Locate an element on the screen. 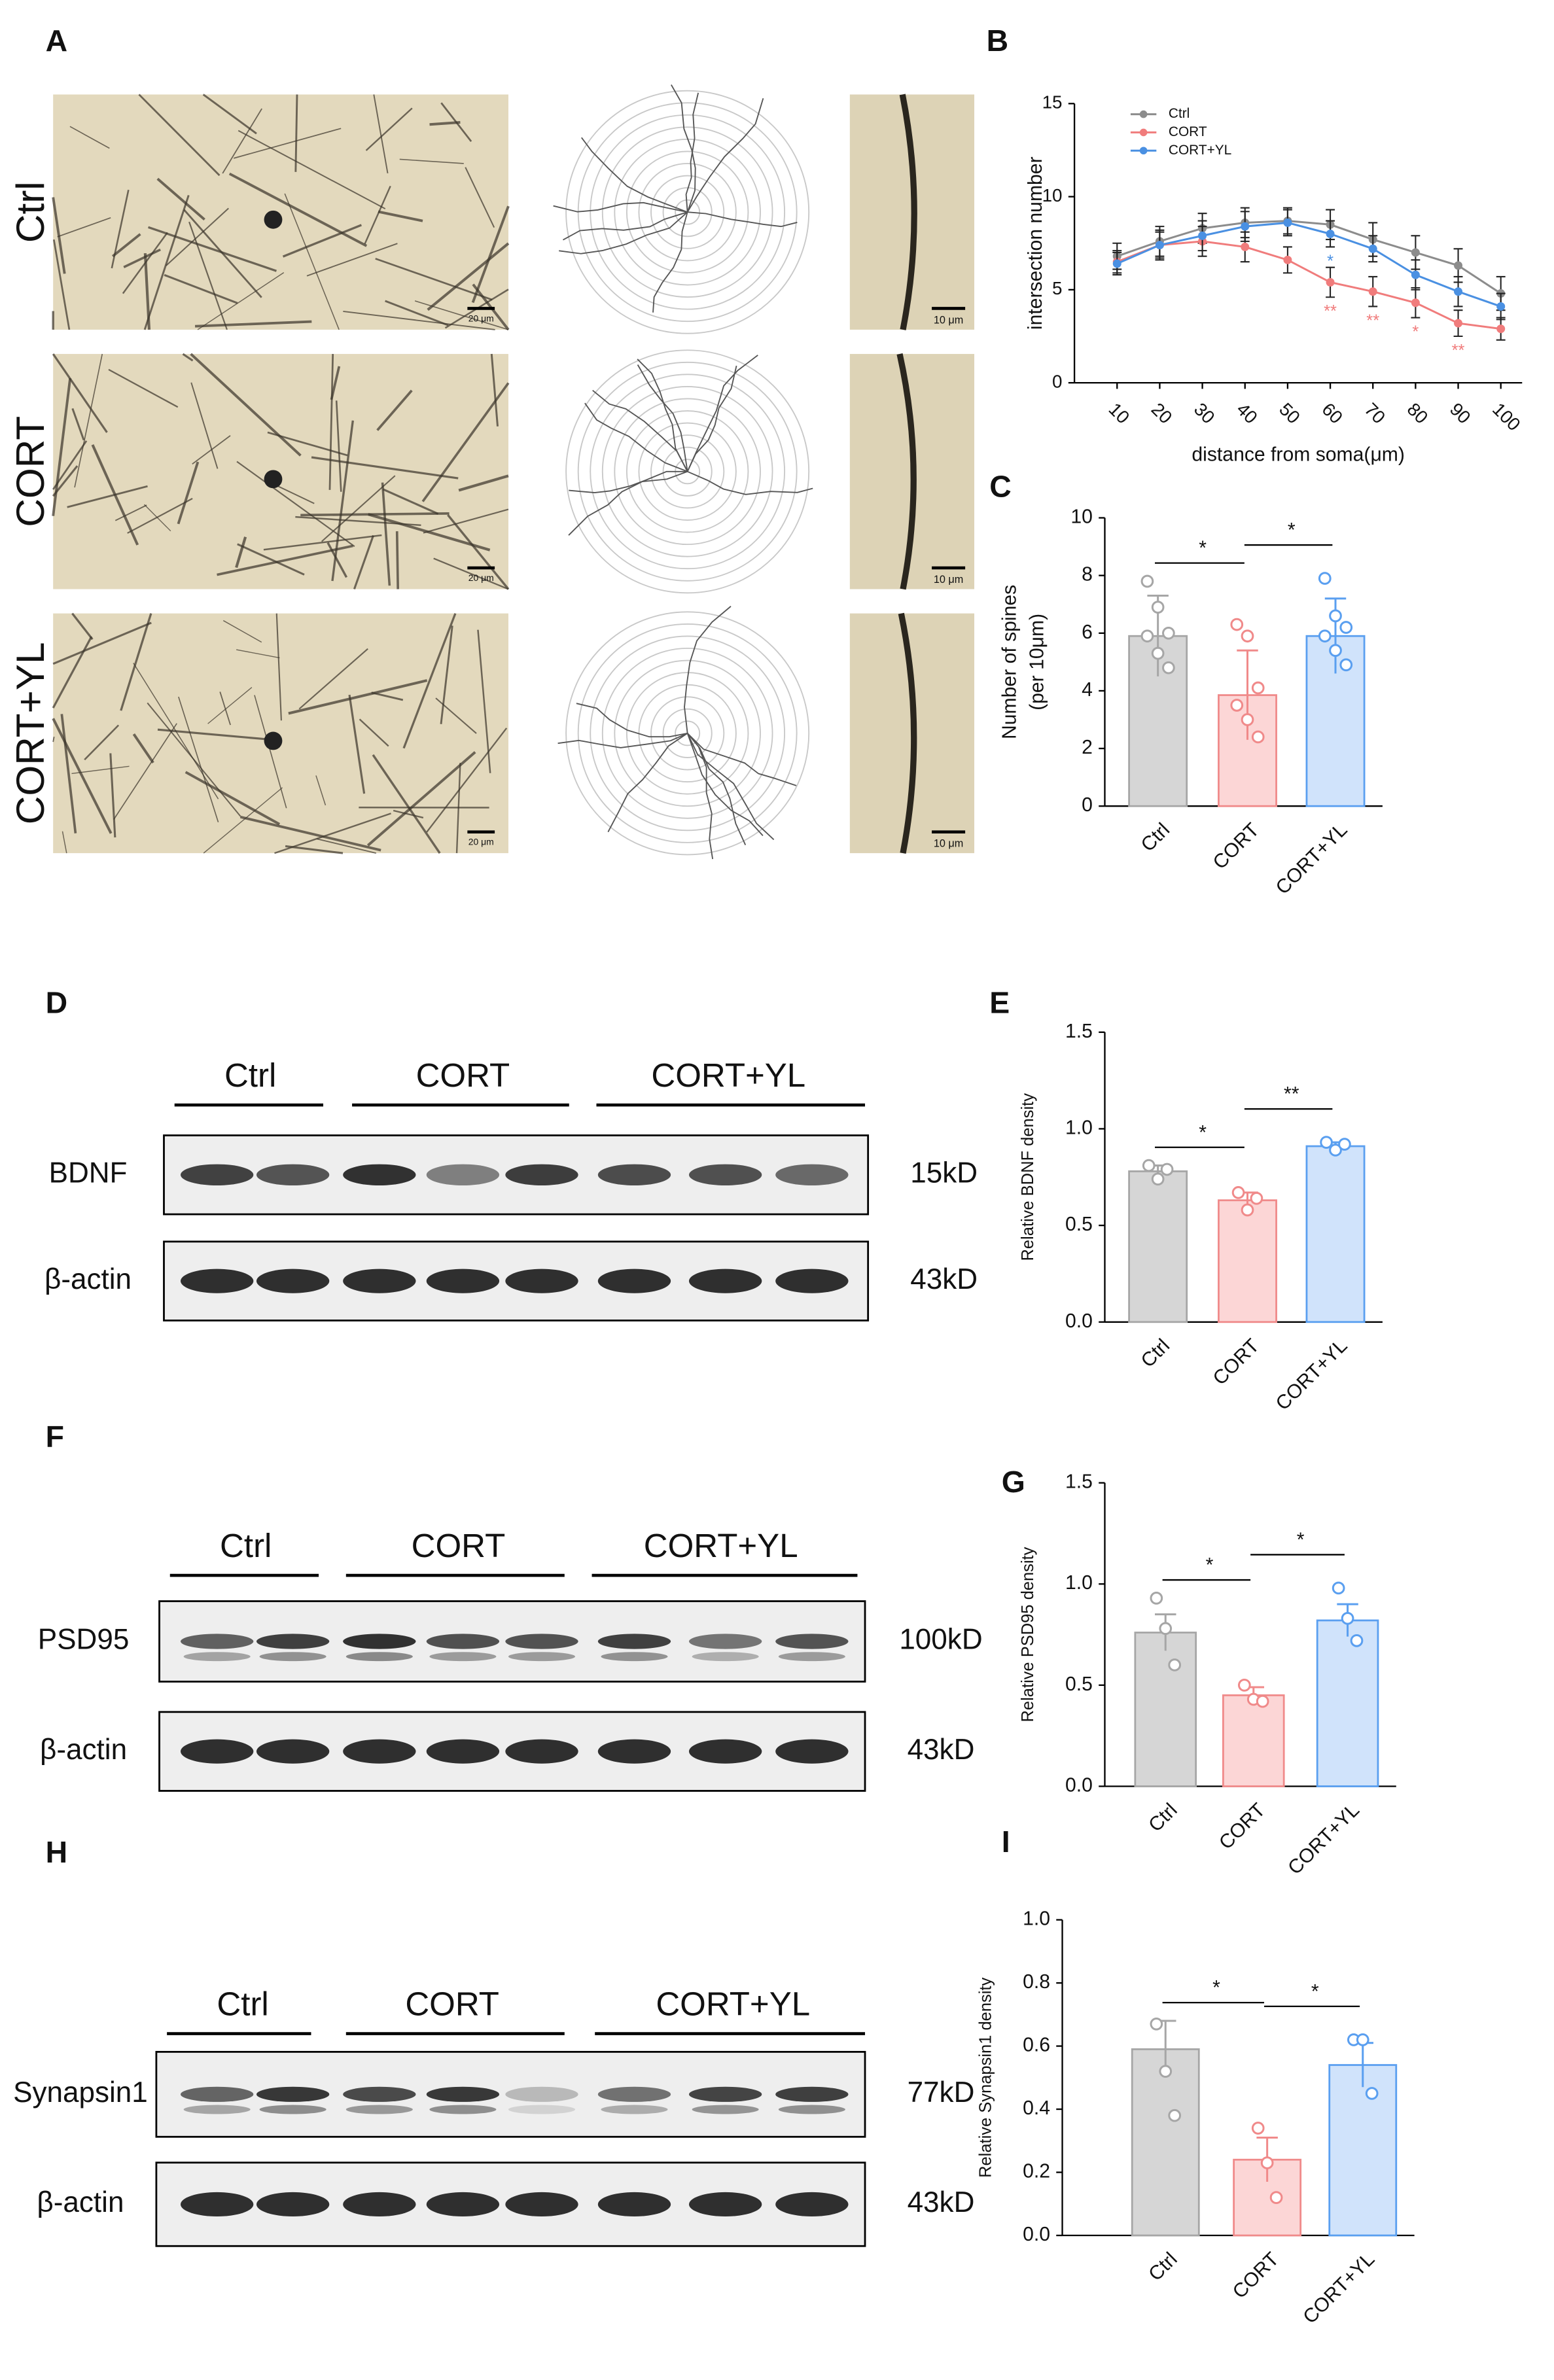 The height and width of the screenshot is (2380, 1554). legend-marker is located at coordinates (1143, 151).